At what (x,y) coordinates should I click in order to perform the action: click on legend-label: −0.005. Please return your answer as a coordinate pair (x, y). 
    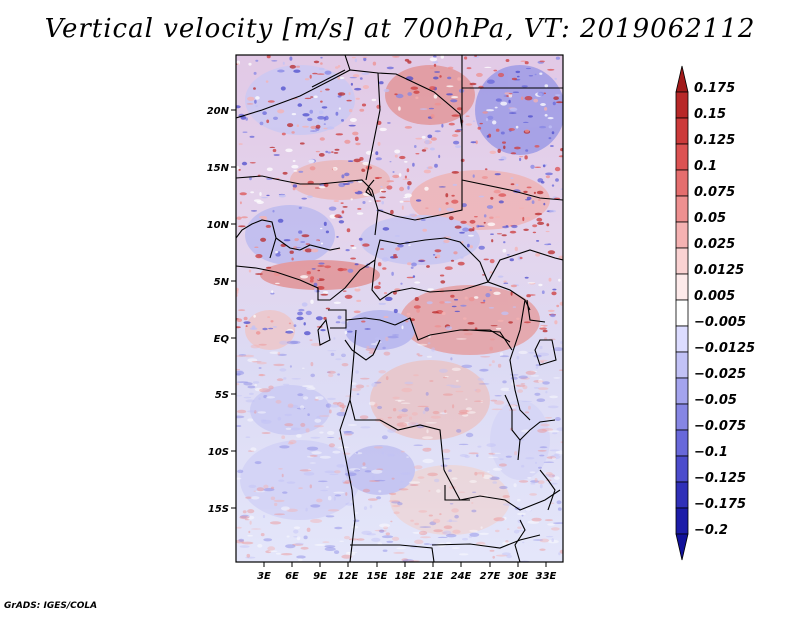
    Looking at the image, I should click on (720, 322).